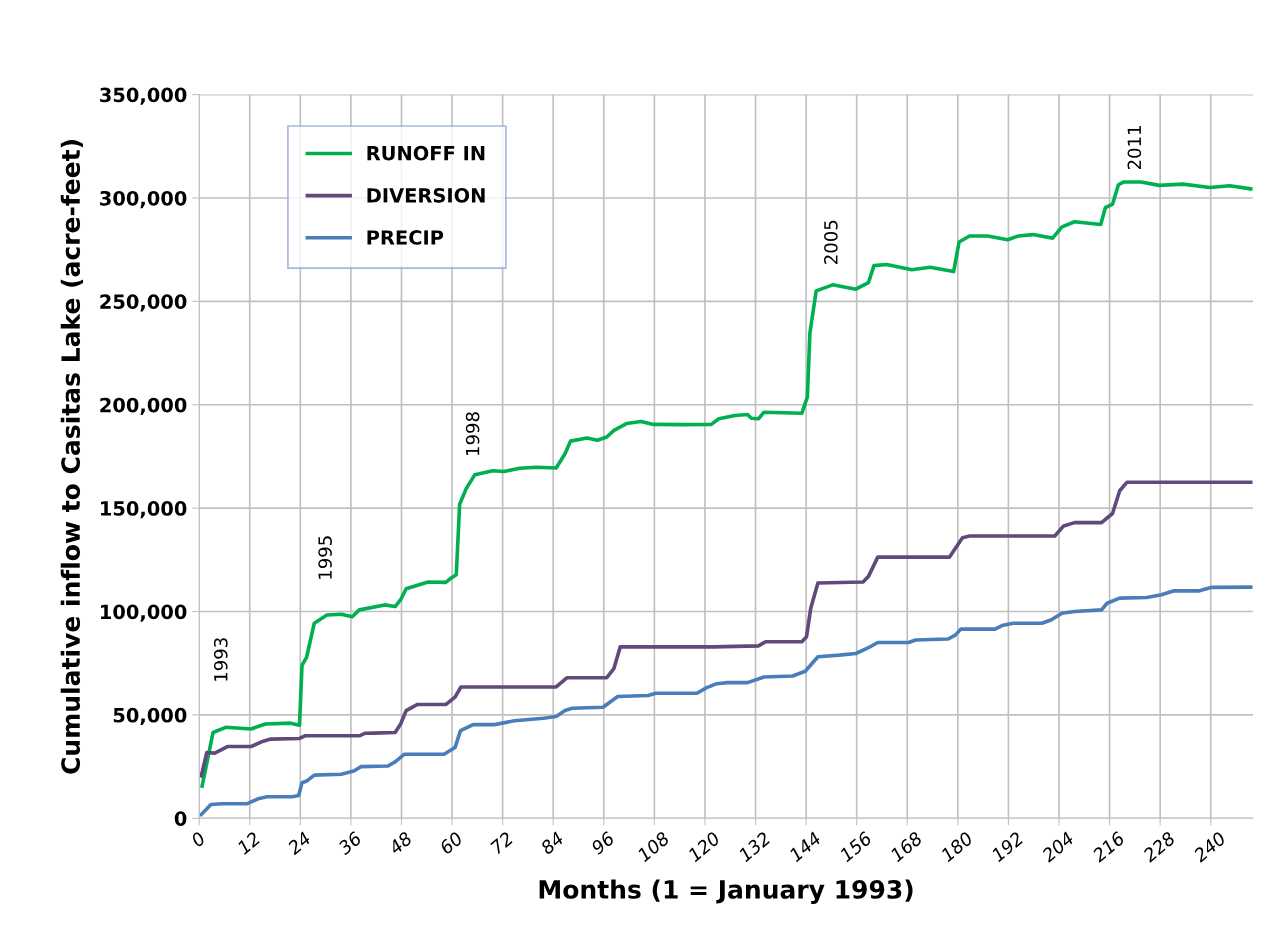  What do you see at coordinates (472, 433) in the screenshot?
I see `annotation: 1998` at bounding box center [472, 433].